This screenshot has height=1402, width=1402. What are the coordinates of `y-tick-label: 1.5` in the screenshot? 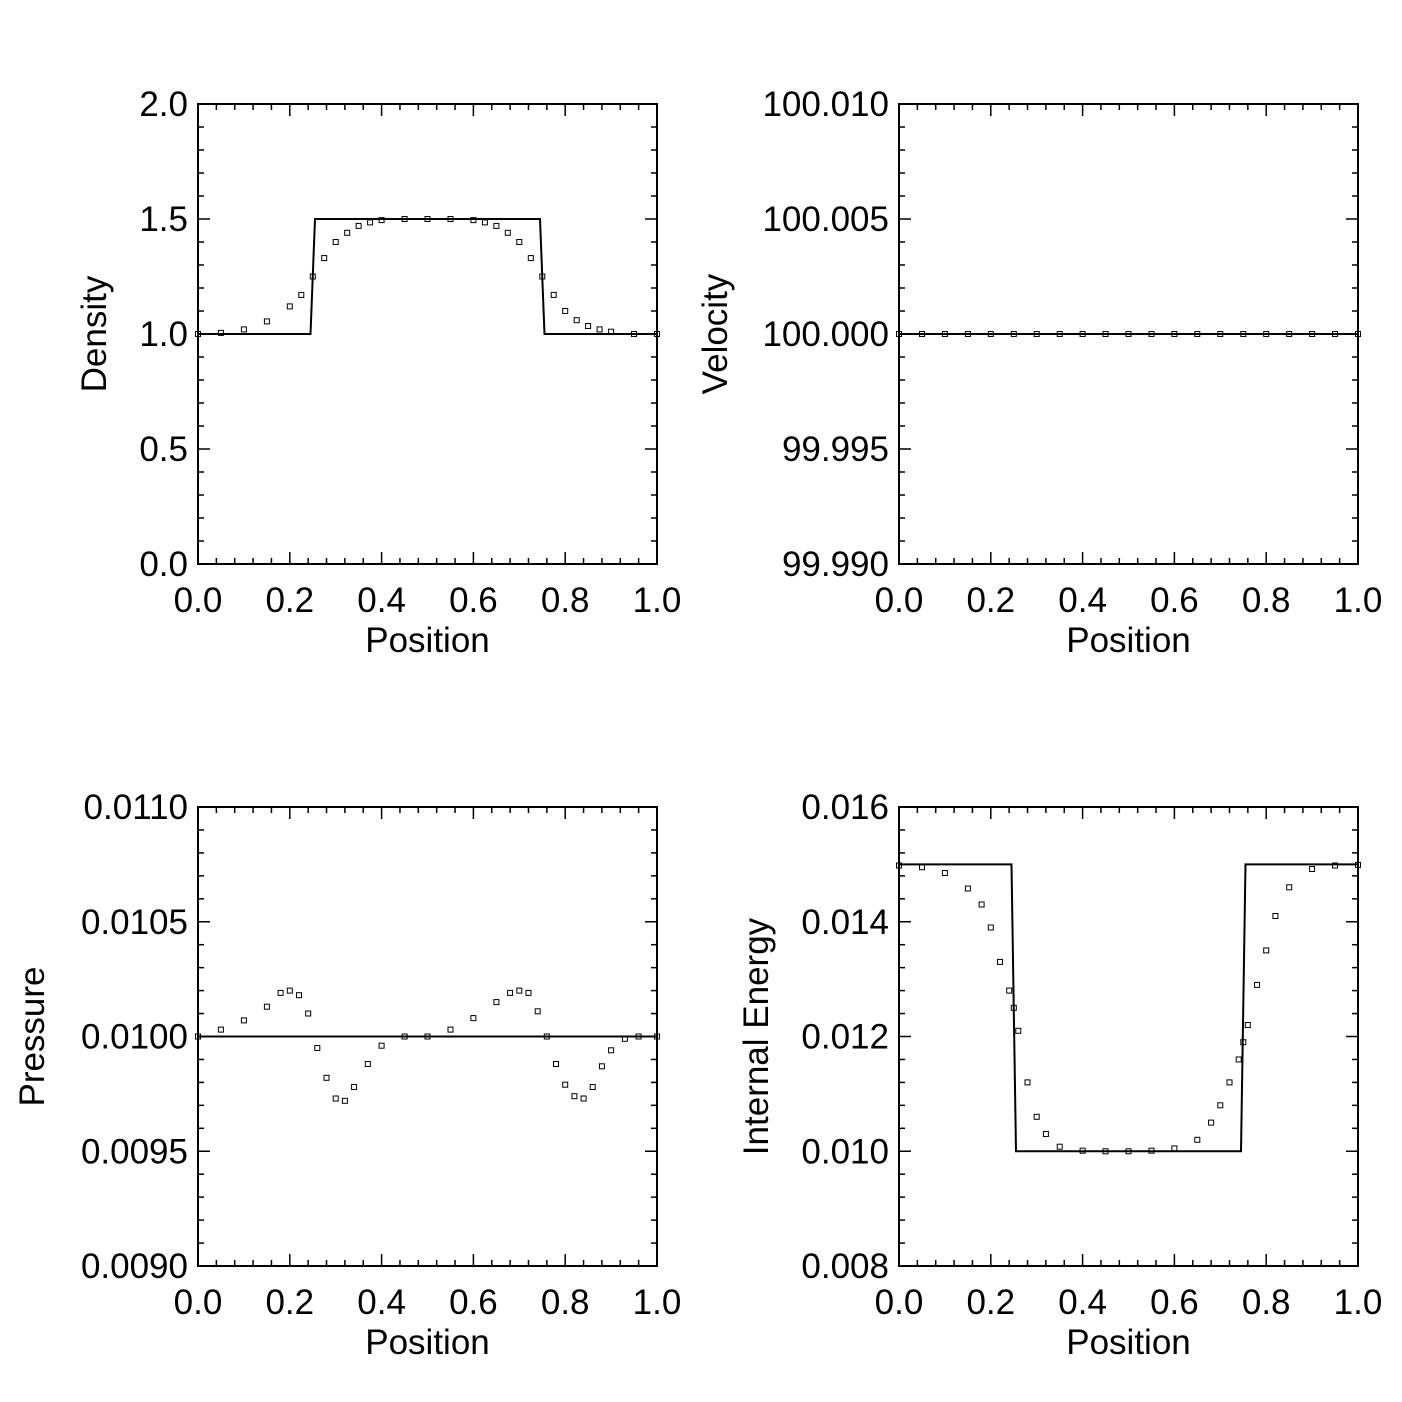 It's located at (163, 219).